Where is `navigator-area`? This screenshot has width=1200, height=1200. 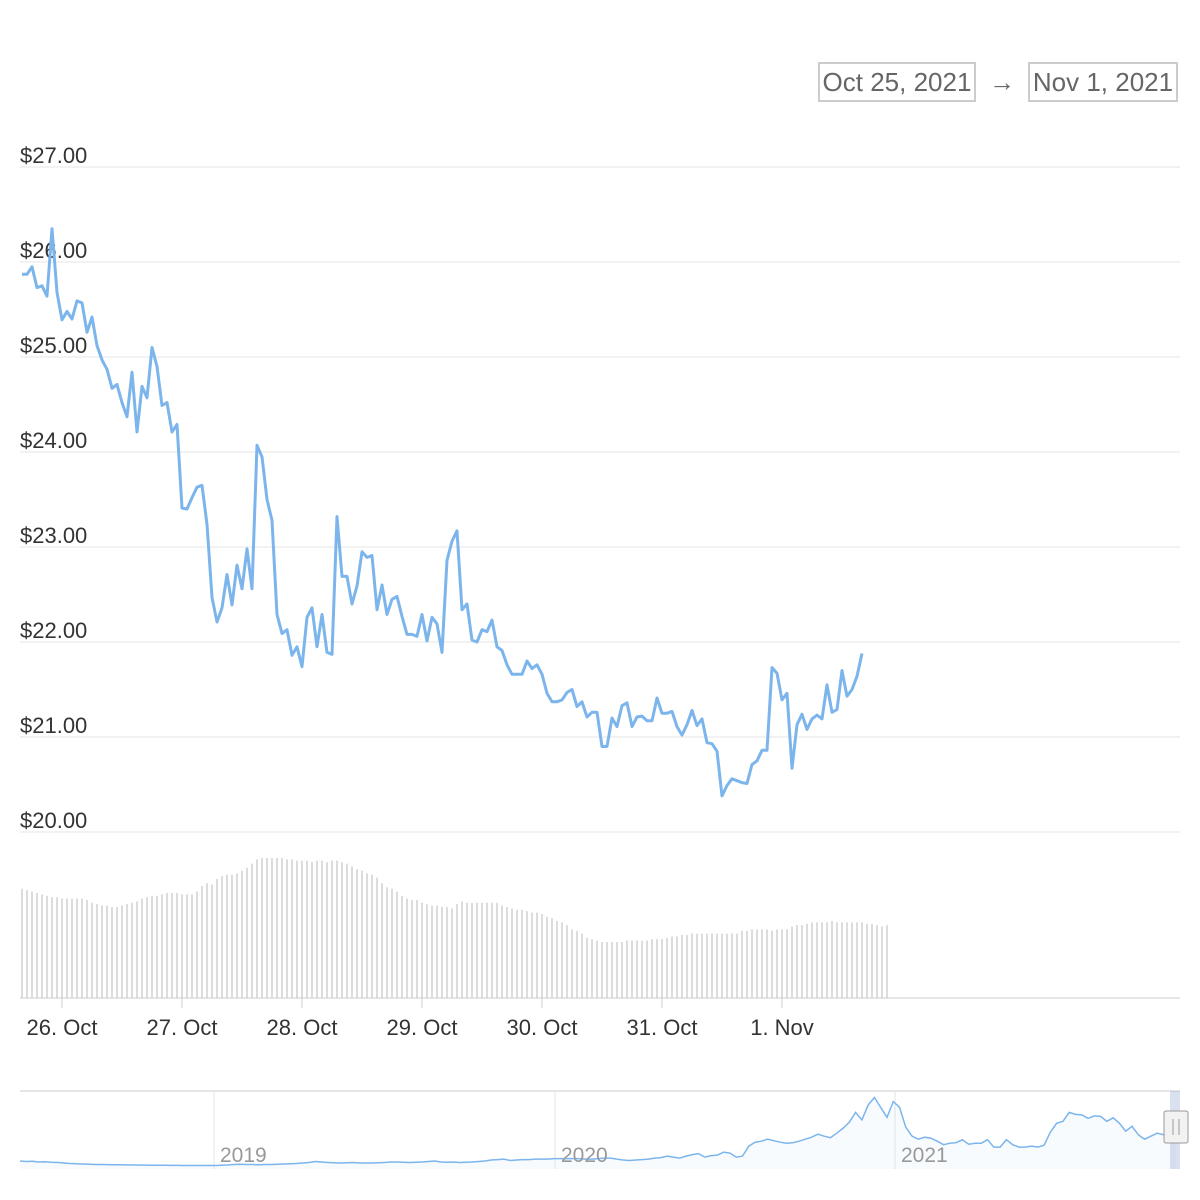
navigator-area is located at coordinates (598, 1133).